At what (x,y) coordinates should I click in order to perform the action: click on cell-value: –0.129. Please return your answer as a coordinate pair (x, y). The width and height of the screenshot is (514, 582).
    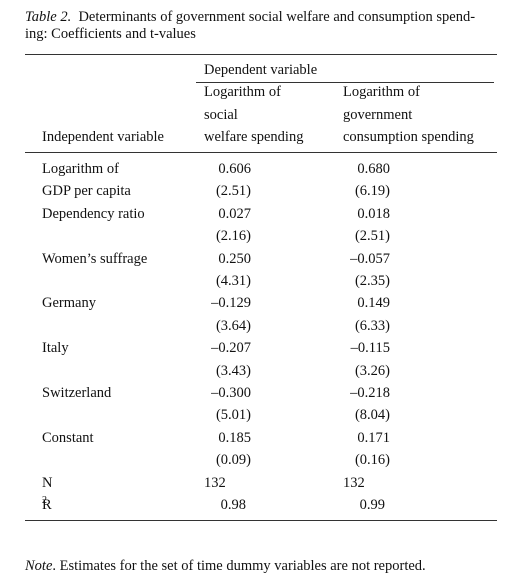
    Looking at the image, I should click on (231, 303).